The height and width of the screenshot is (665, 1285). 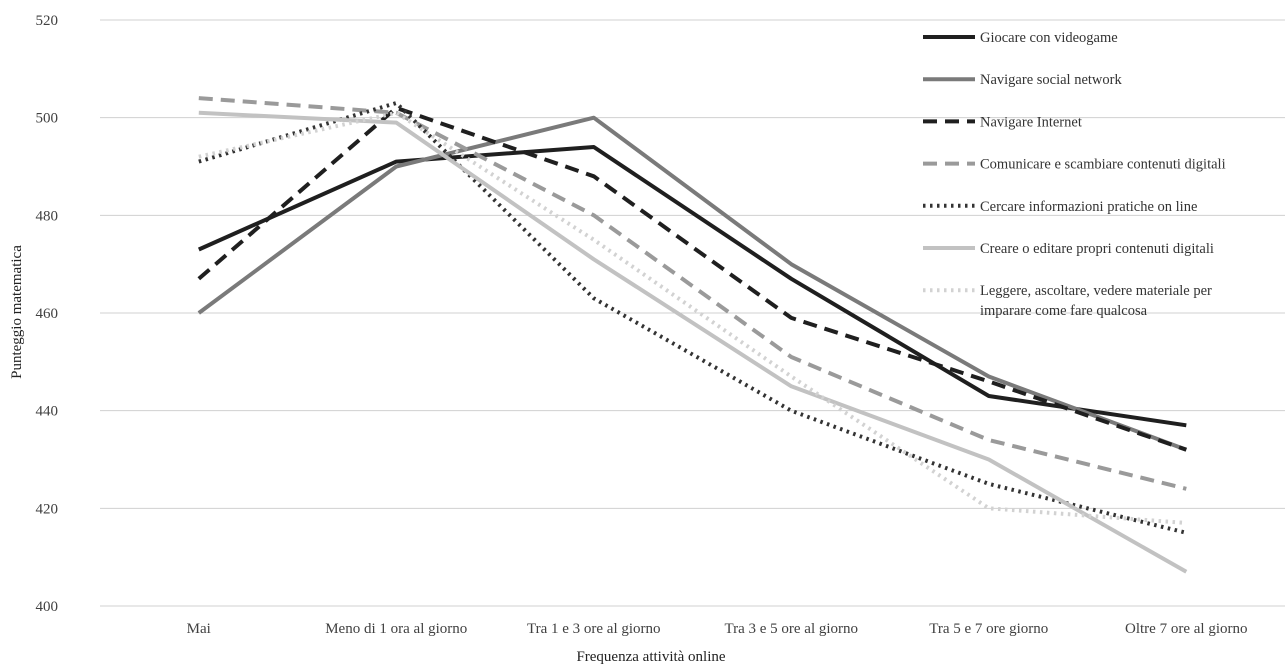 I want to click on x-tick-label: Tra 5 e 7 ore giorno, so click(x=988, y=629).